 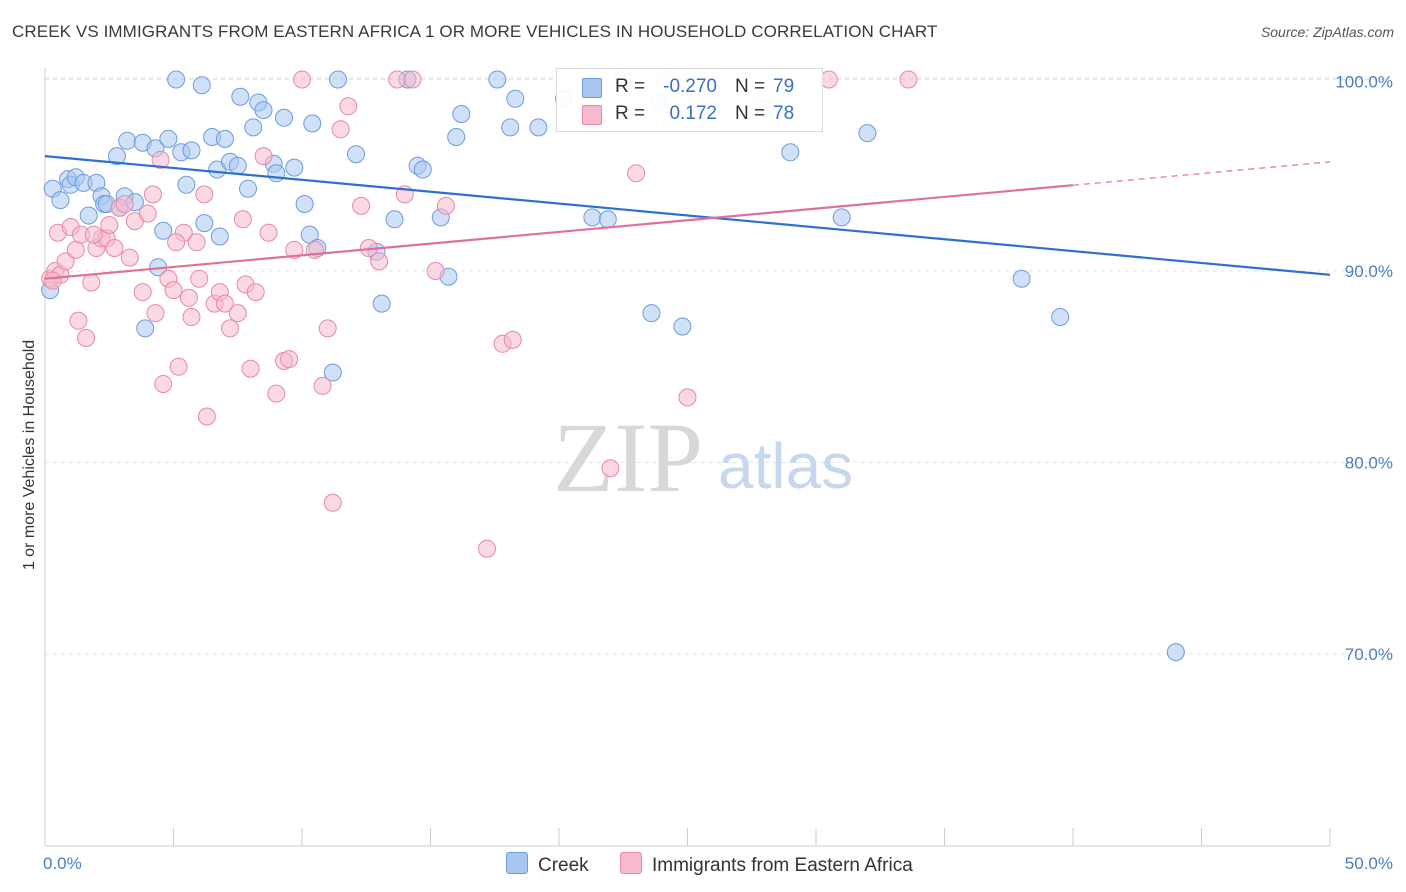 I want to click on legend-item-eastern-africa: Immigrants from Eastern Africa, so click(x=766, y=864).